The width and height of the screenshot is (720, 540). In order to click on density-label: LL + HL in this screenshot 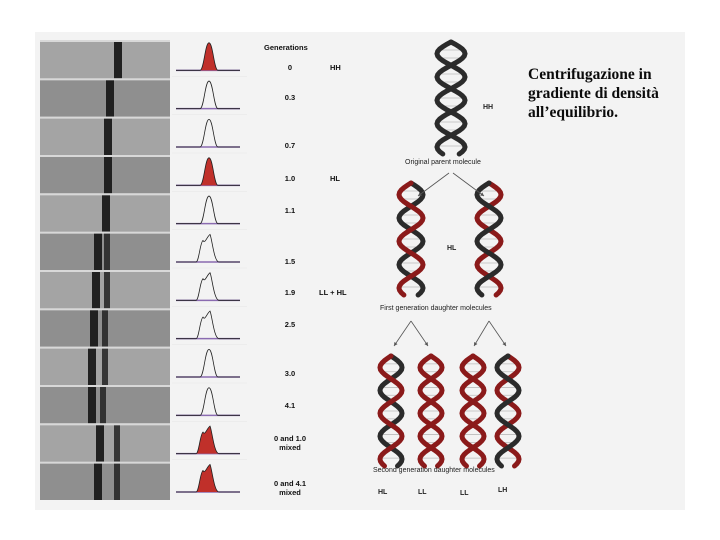, I will do `click(333, 292)`.